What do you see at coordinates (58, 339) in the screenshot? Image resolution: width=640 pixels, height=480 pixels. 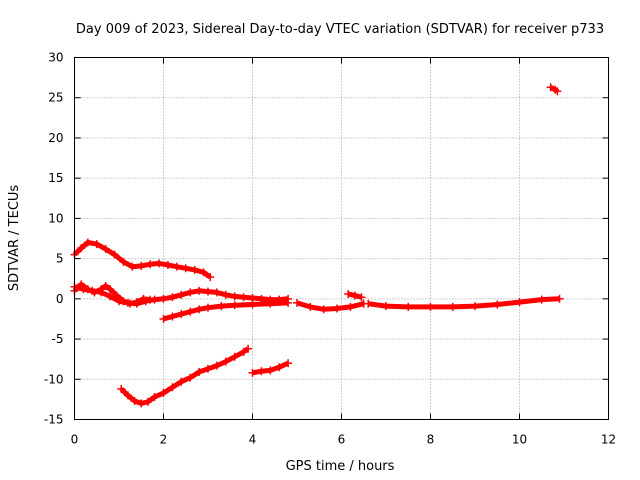 I see `y-tick-label: -5` at bounding box center [58, 339].